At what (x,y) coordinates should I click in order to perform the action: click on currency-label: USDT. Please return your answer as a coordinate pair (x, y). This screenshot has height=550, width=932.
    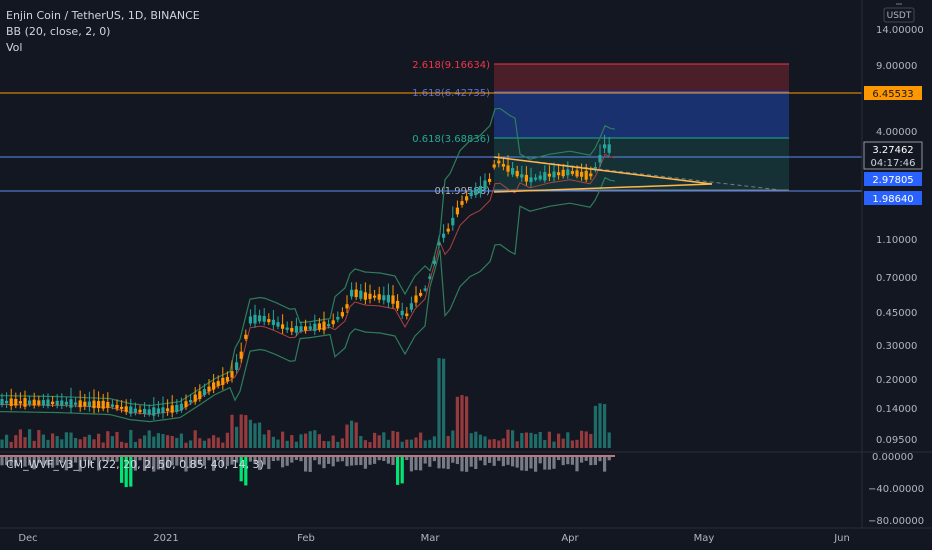
    Looking at the image, I should click on (899, 16).